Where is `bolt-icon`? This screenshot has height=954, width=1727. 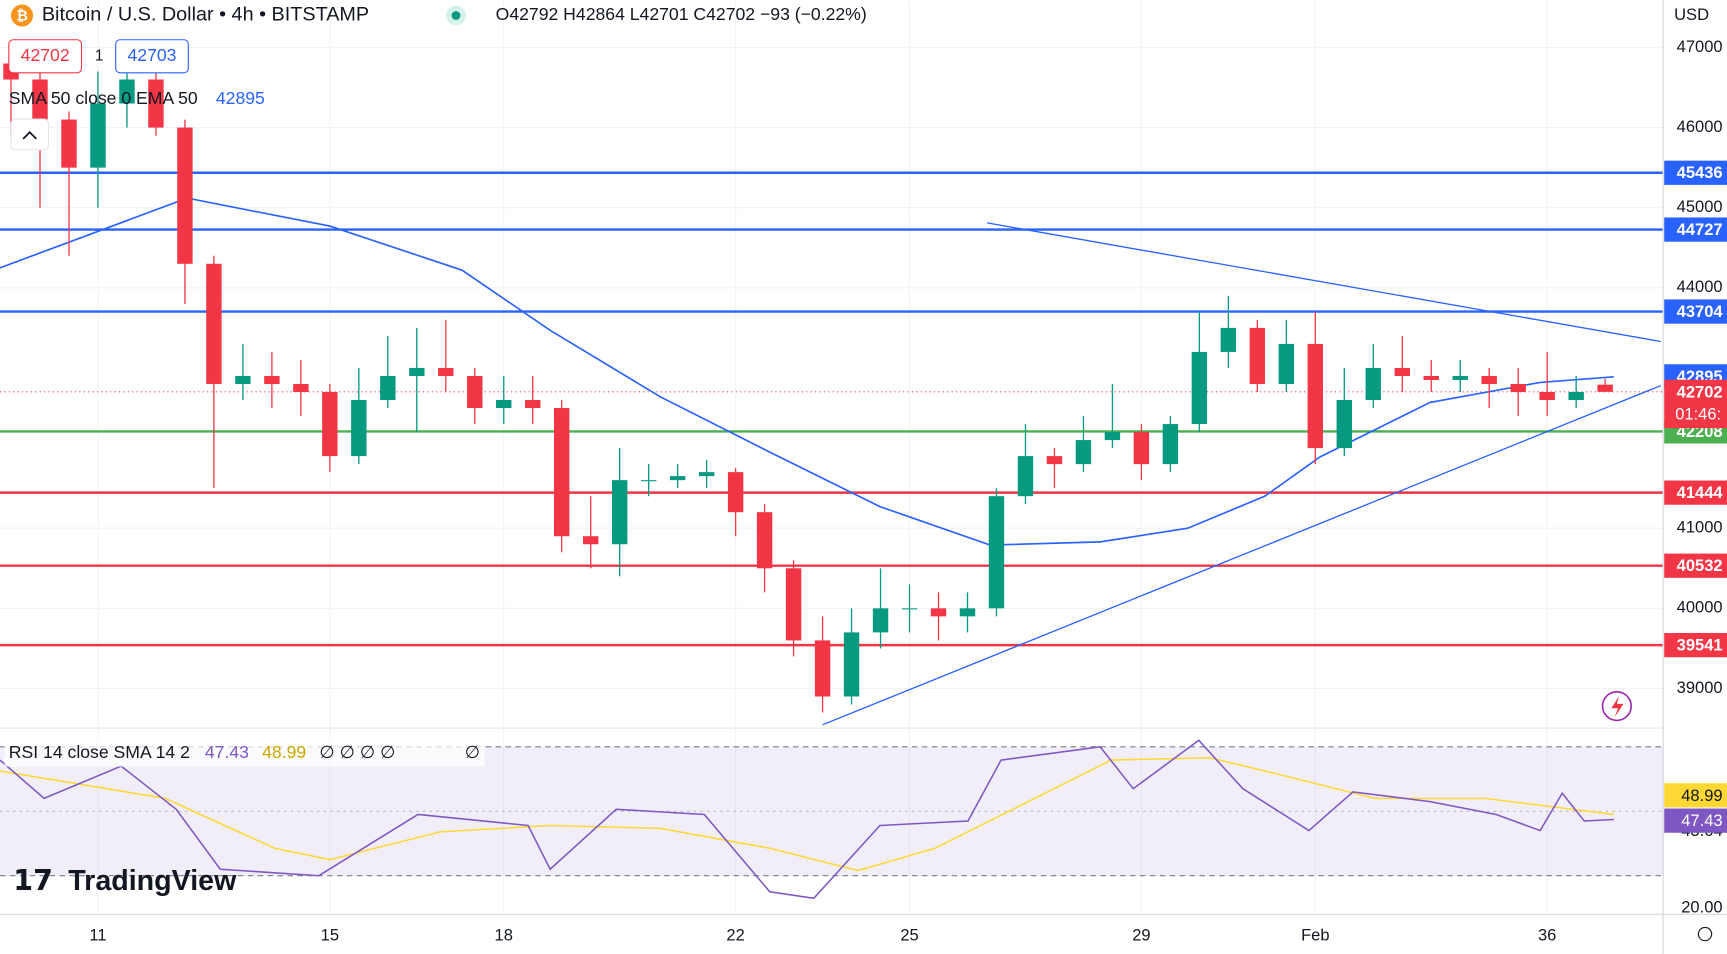
bolt-icon is located at coordinates (1617, 707).